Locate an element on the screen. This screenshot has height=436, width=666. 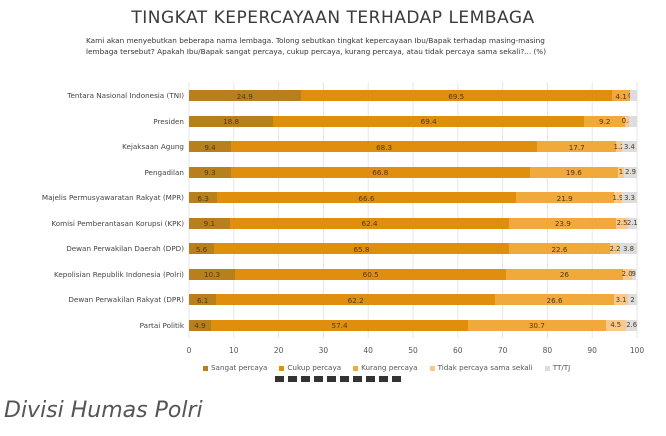
data-label: 19.6 is located at coordinates (573, 172).